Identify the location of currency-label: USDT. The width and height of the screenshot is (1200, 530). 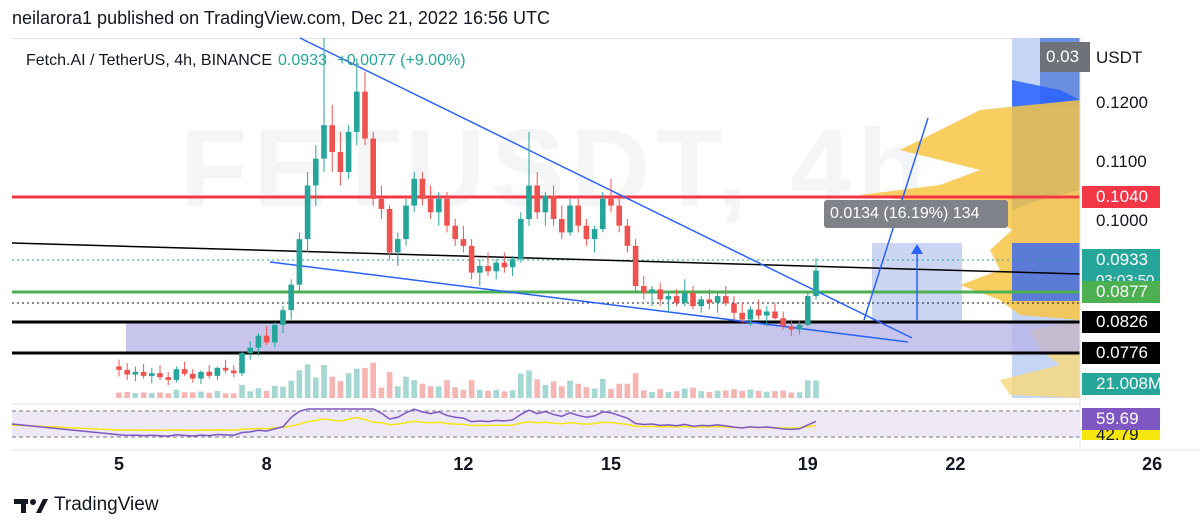
(1119, 57).